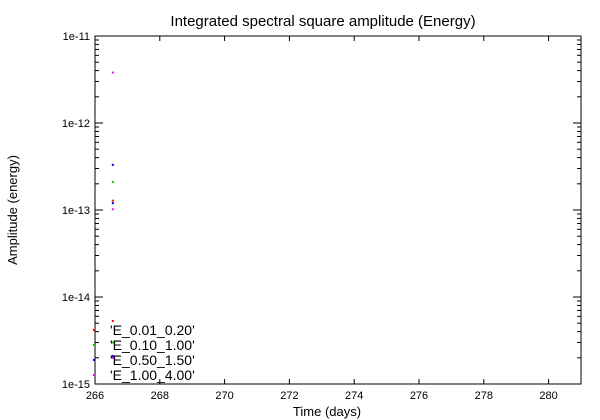  I want to click on y-tick-label: 1e-15, so click(76, 385).